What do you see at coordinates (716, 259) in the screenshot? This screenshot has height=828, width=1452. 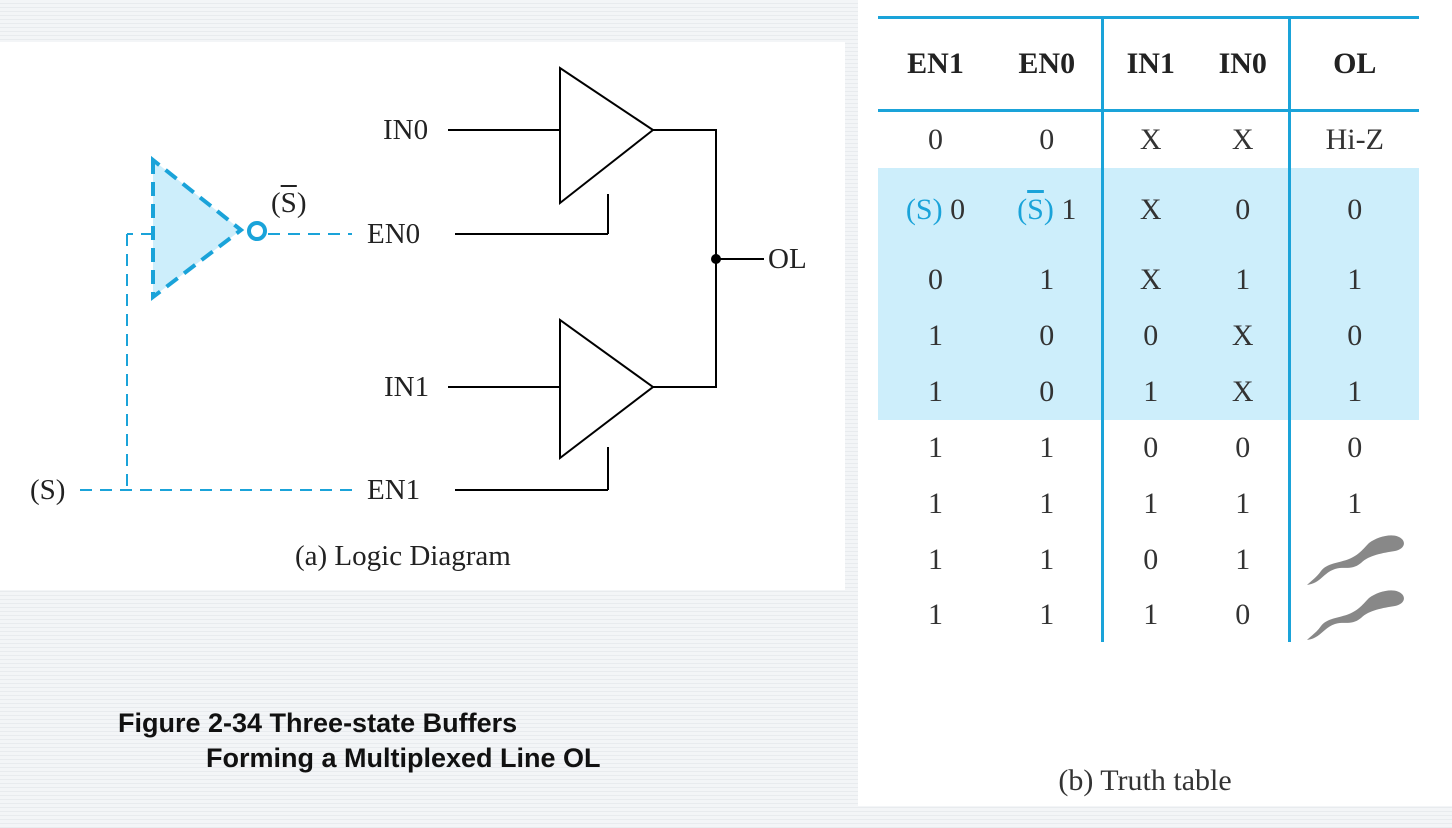 I see `junction-dot` at bounding box center [716, 259].